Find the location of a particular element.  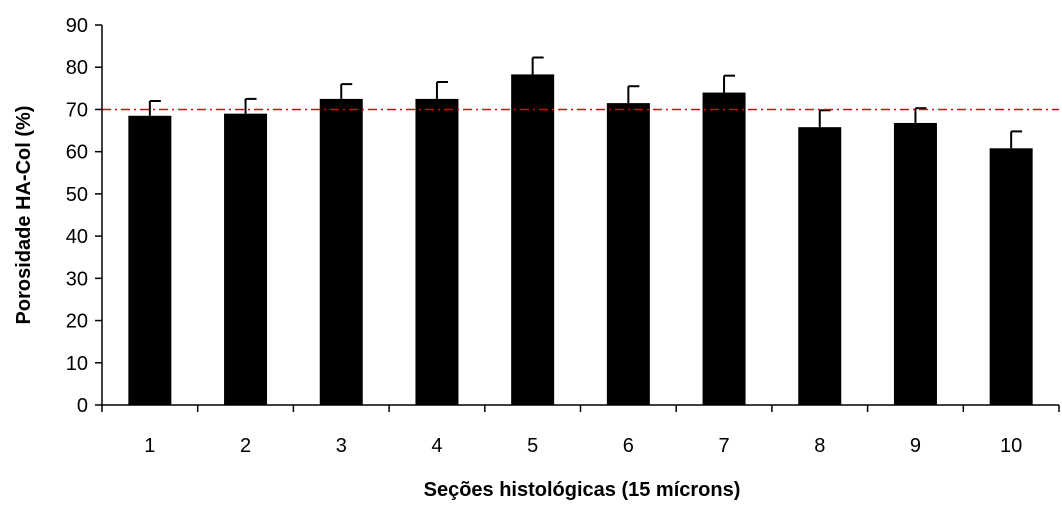

x-tick-label: 5 is located at coordinates (532, 446).